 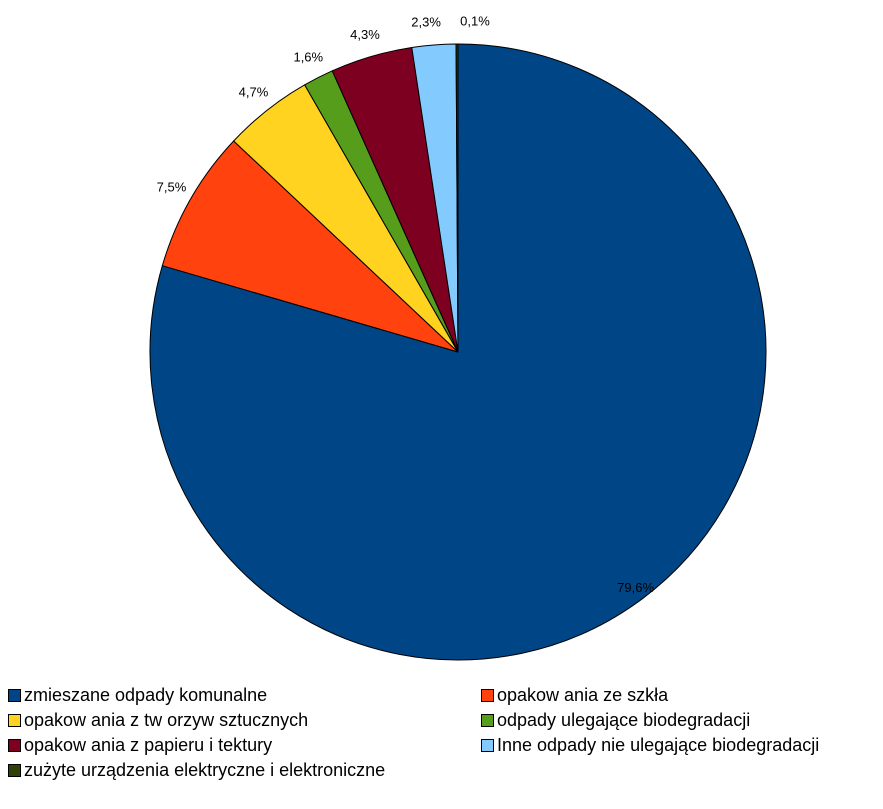 What do you see at coordinates (166, 719) in the screenshot?
I see `legend-label: opakow ania z tw orzyw sztucznych` at bounding box center [166, 719].